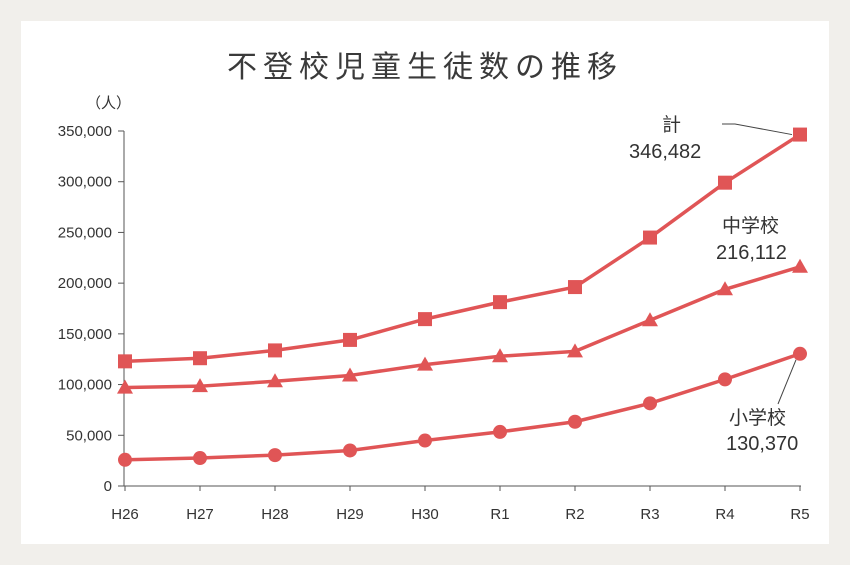 This screenshot has width=850, height=565. I want to click on y-tick-label: 50,000, so click(89, 435).